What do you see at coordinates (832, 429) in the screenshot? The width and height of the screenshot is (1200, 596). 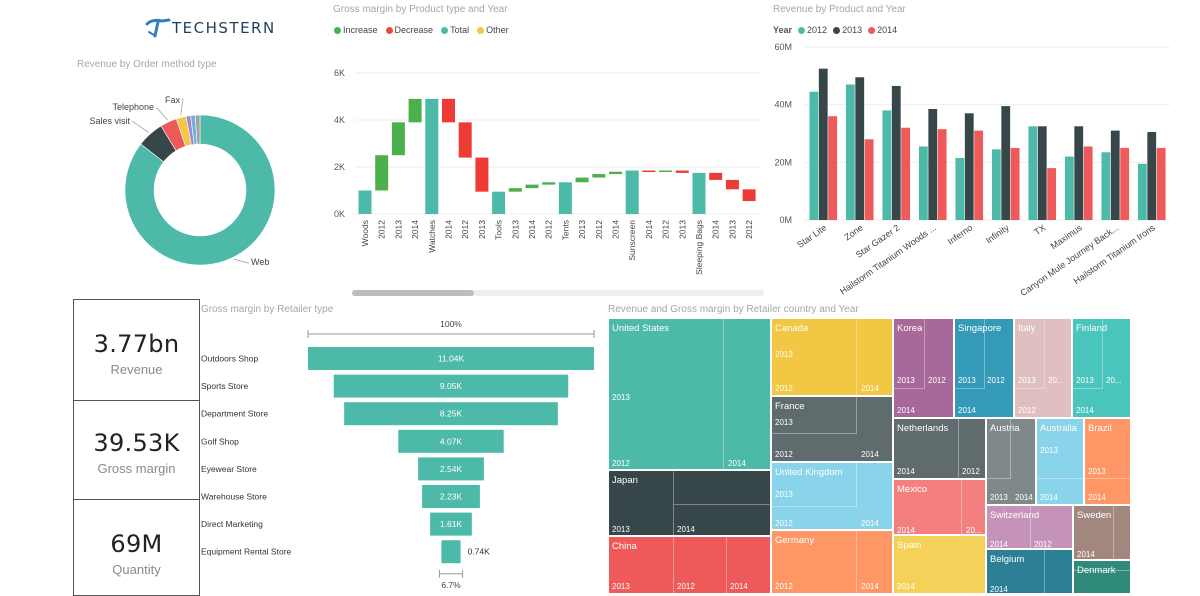 I see `treemap-cell-france: France 2013 2012 2014` at bounding box center [832, 429].